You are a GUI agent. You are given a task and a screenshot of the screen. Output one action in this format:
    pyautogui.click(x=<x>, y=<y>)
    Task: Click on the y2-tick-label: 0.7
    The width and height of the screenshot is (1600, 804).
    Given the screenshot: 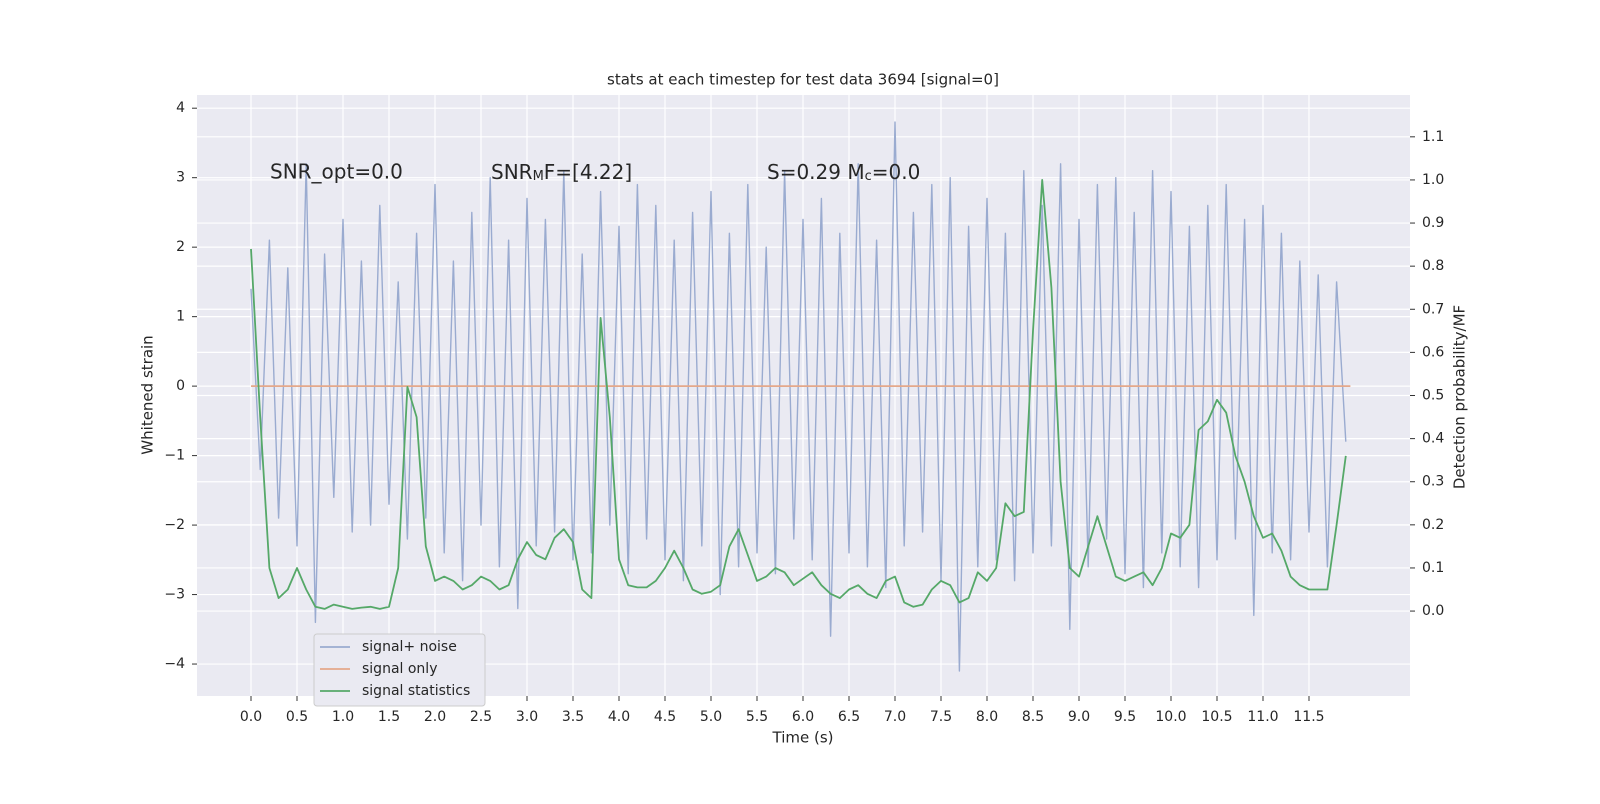 What is the action you would take?
    pyautogui.click(x=1433, y=309)
    